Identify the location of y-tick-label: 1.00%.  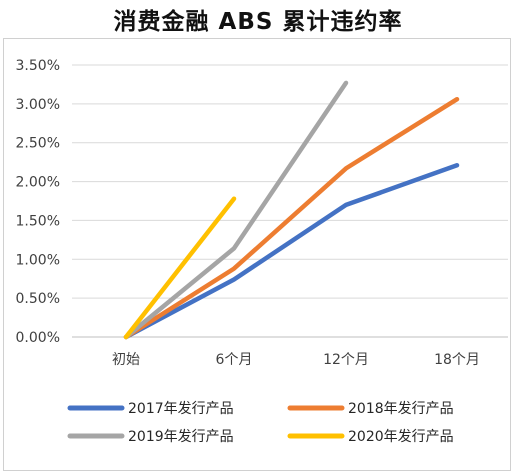
(38, 260).